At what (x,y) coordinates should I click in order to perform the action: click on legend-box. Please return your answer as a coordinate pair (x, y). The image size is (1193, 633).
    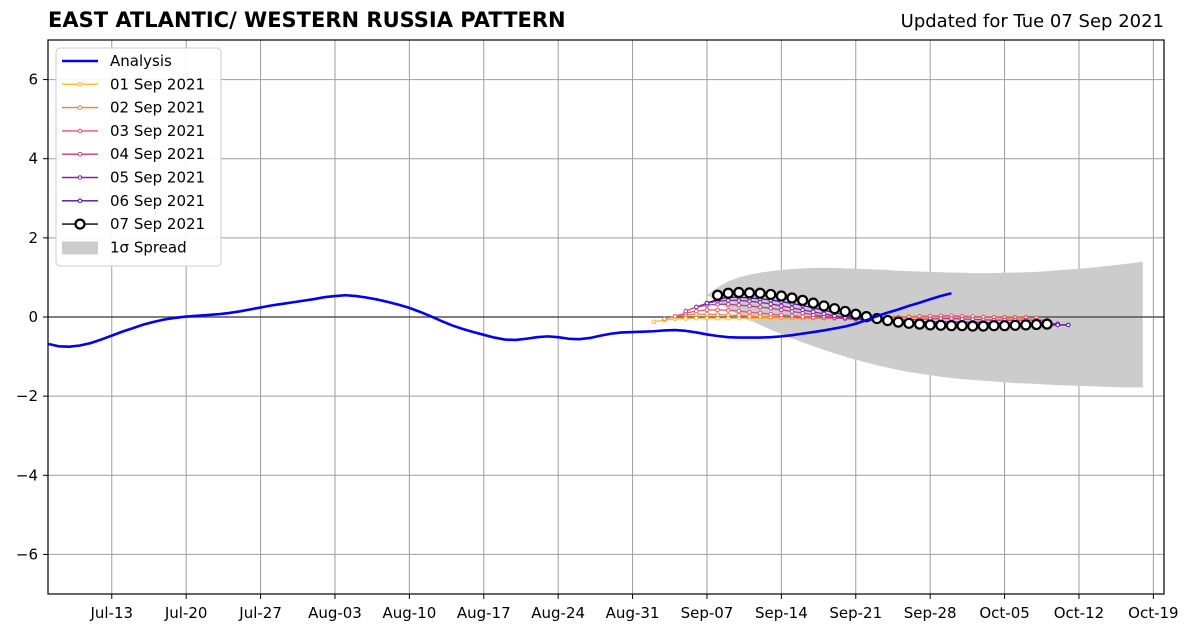
    Looking at the image, I should click on (138, 157).